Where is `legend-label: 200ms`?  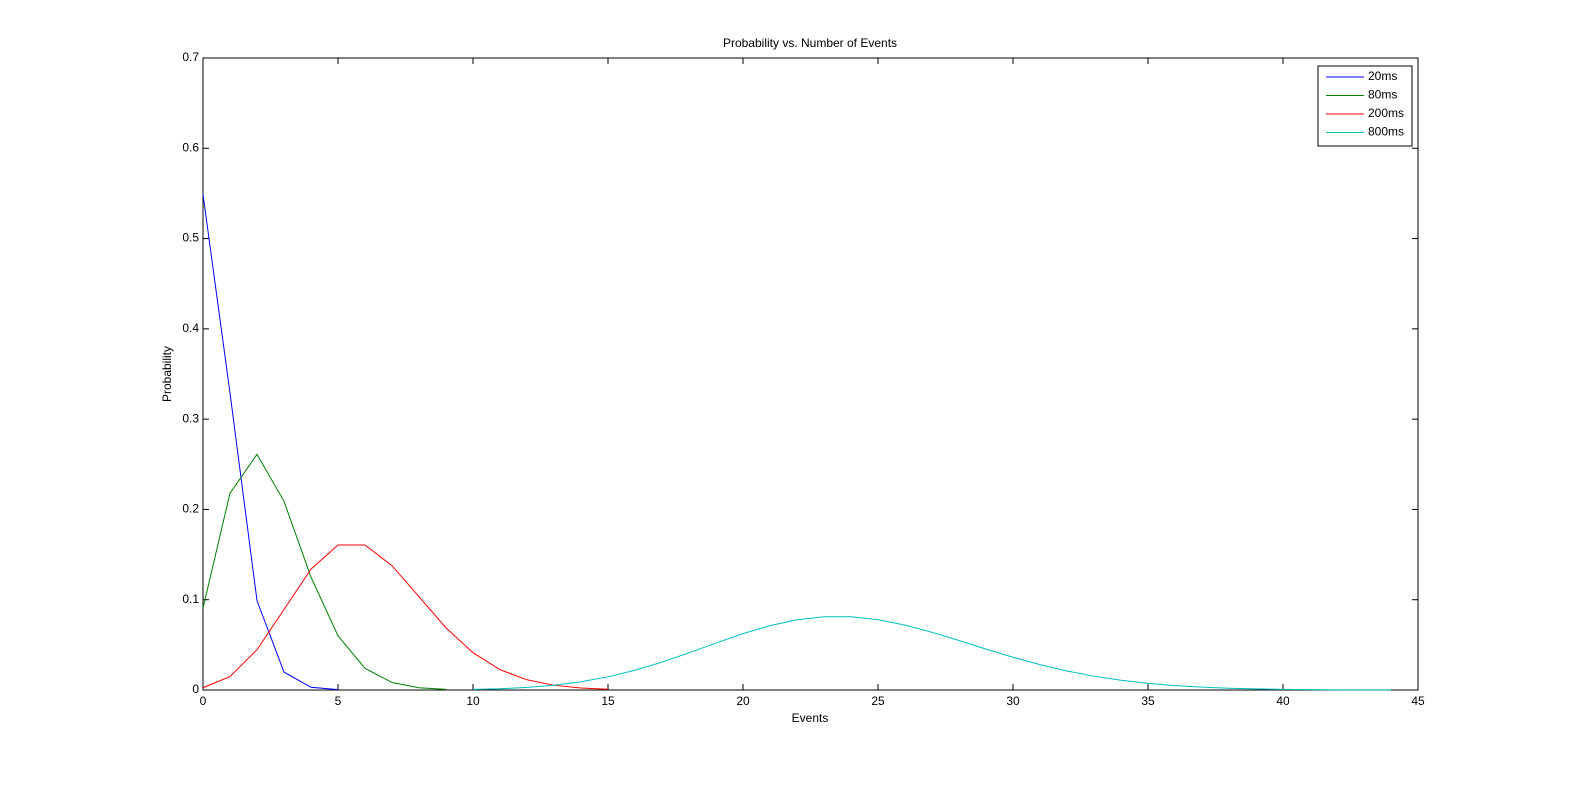
legend-label: 200ms is located at coordinates (1386, 113).